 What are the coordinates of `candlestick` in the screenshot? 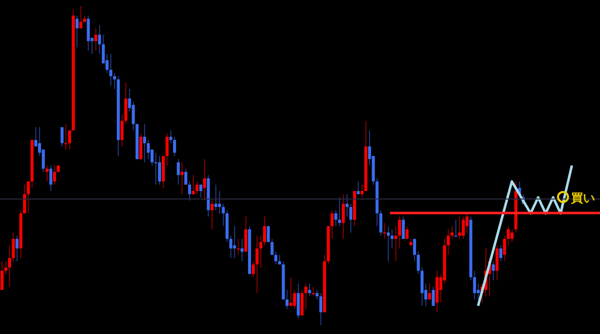 It's located at (268, 234).